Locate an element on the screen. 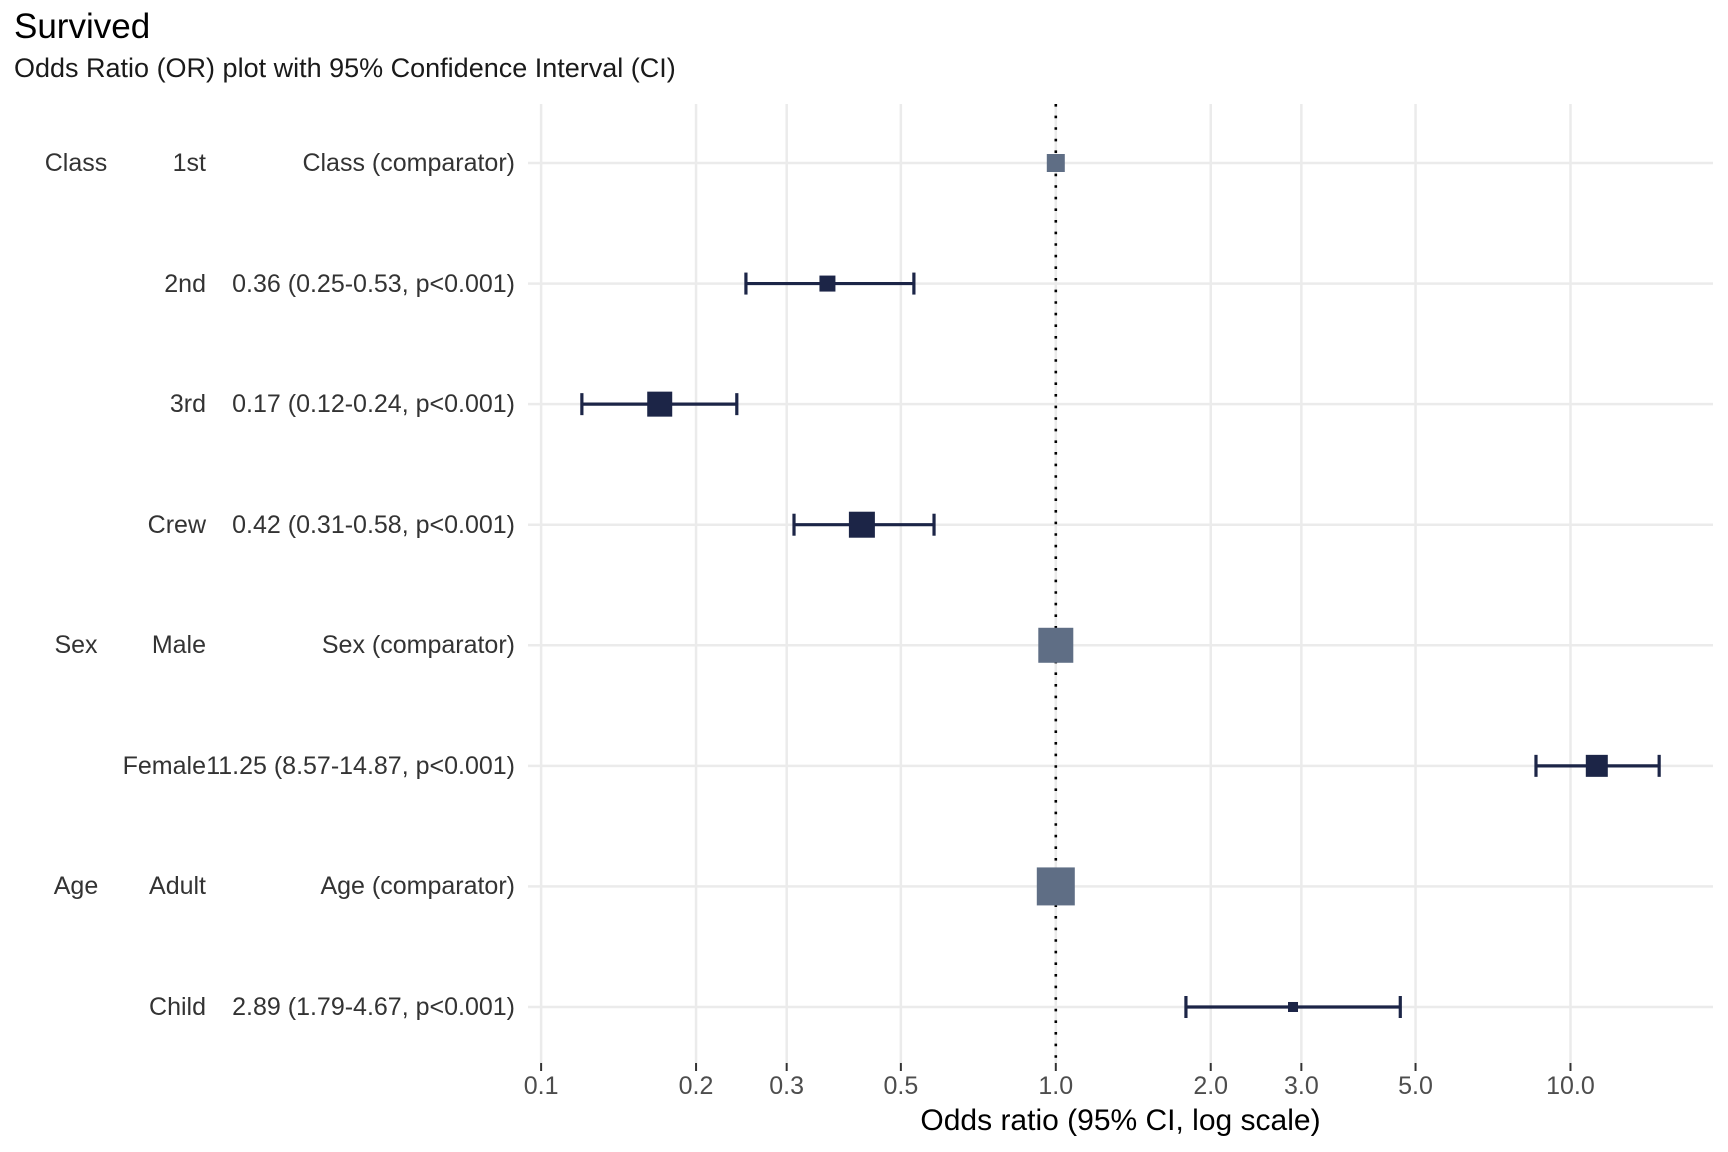  row-estimate-label: 0.17 (0.12-0.24, p<0.001) is located at coordinates (373, 404).